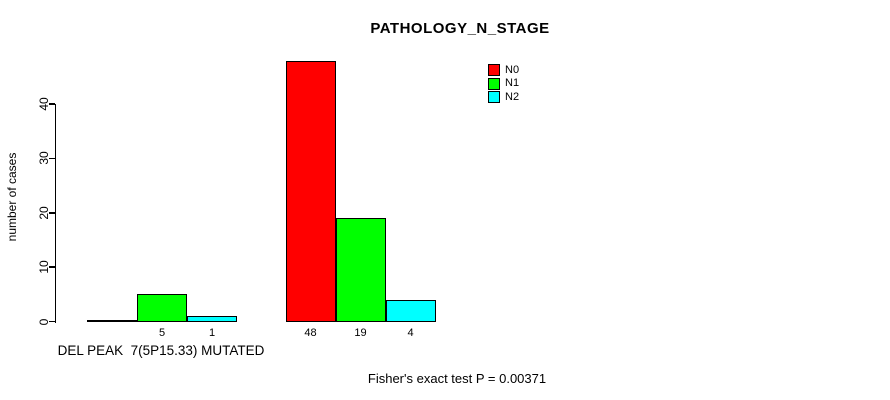 The height and width of the screenshot is (400, 890). What do you see at coordinates (112, 321) in the screenshot?
I see `bar-n0-group1-zero` at bounding box center [112, 321].